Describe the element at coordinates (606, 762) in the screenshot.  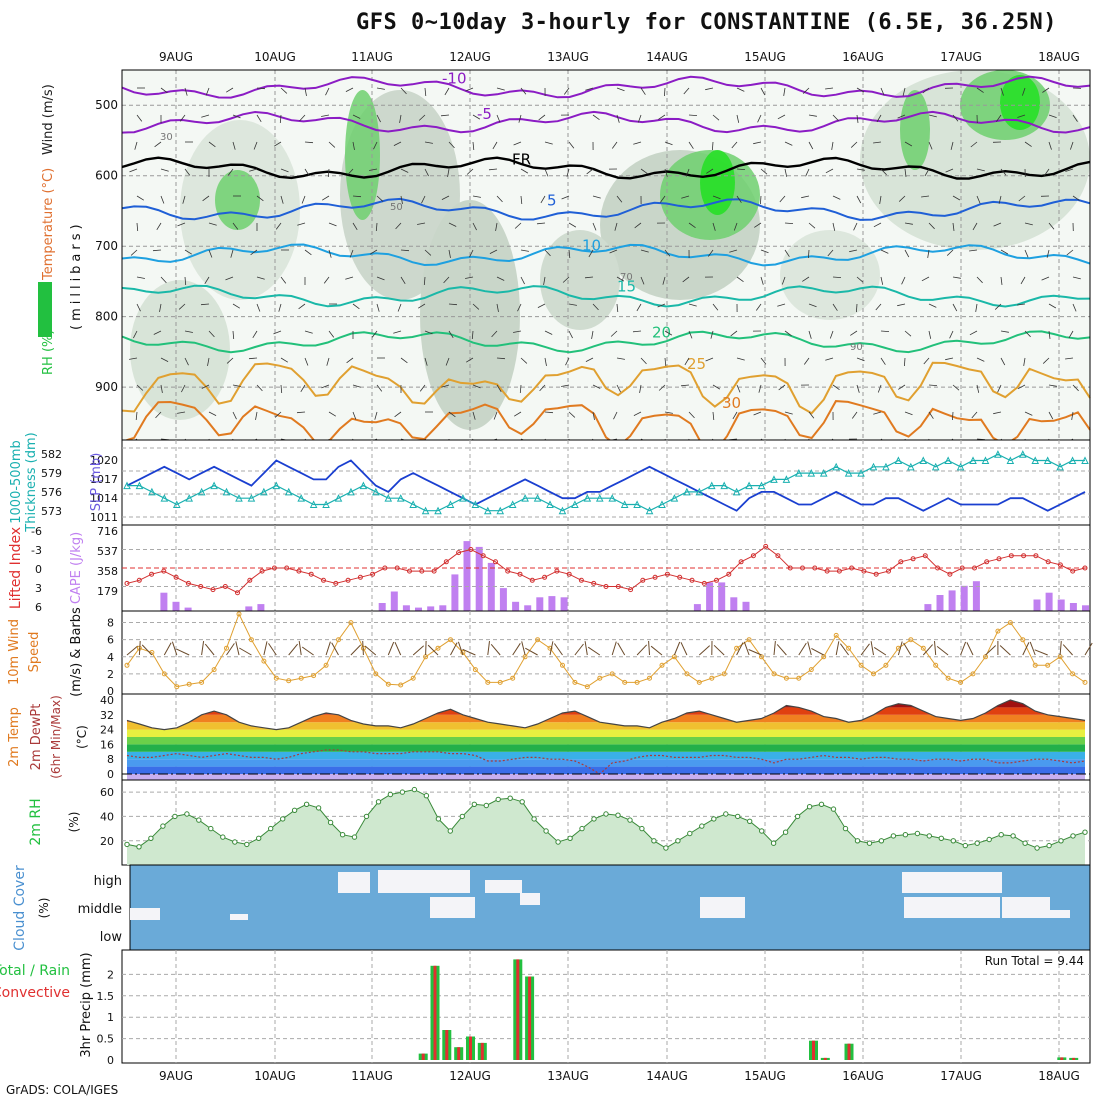
I see `temperature-band` at that location.